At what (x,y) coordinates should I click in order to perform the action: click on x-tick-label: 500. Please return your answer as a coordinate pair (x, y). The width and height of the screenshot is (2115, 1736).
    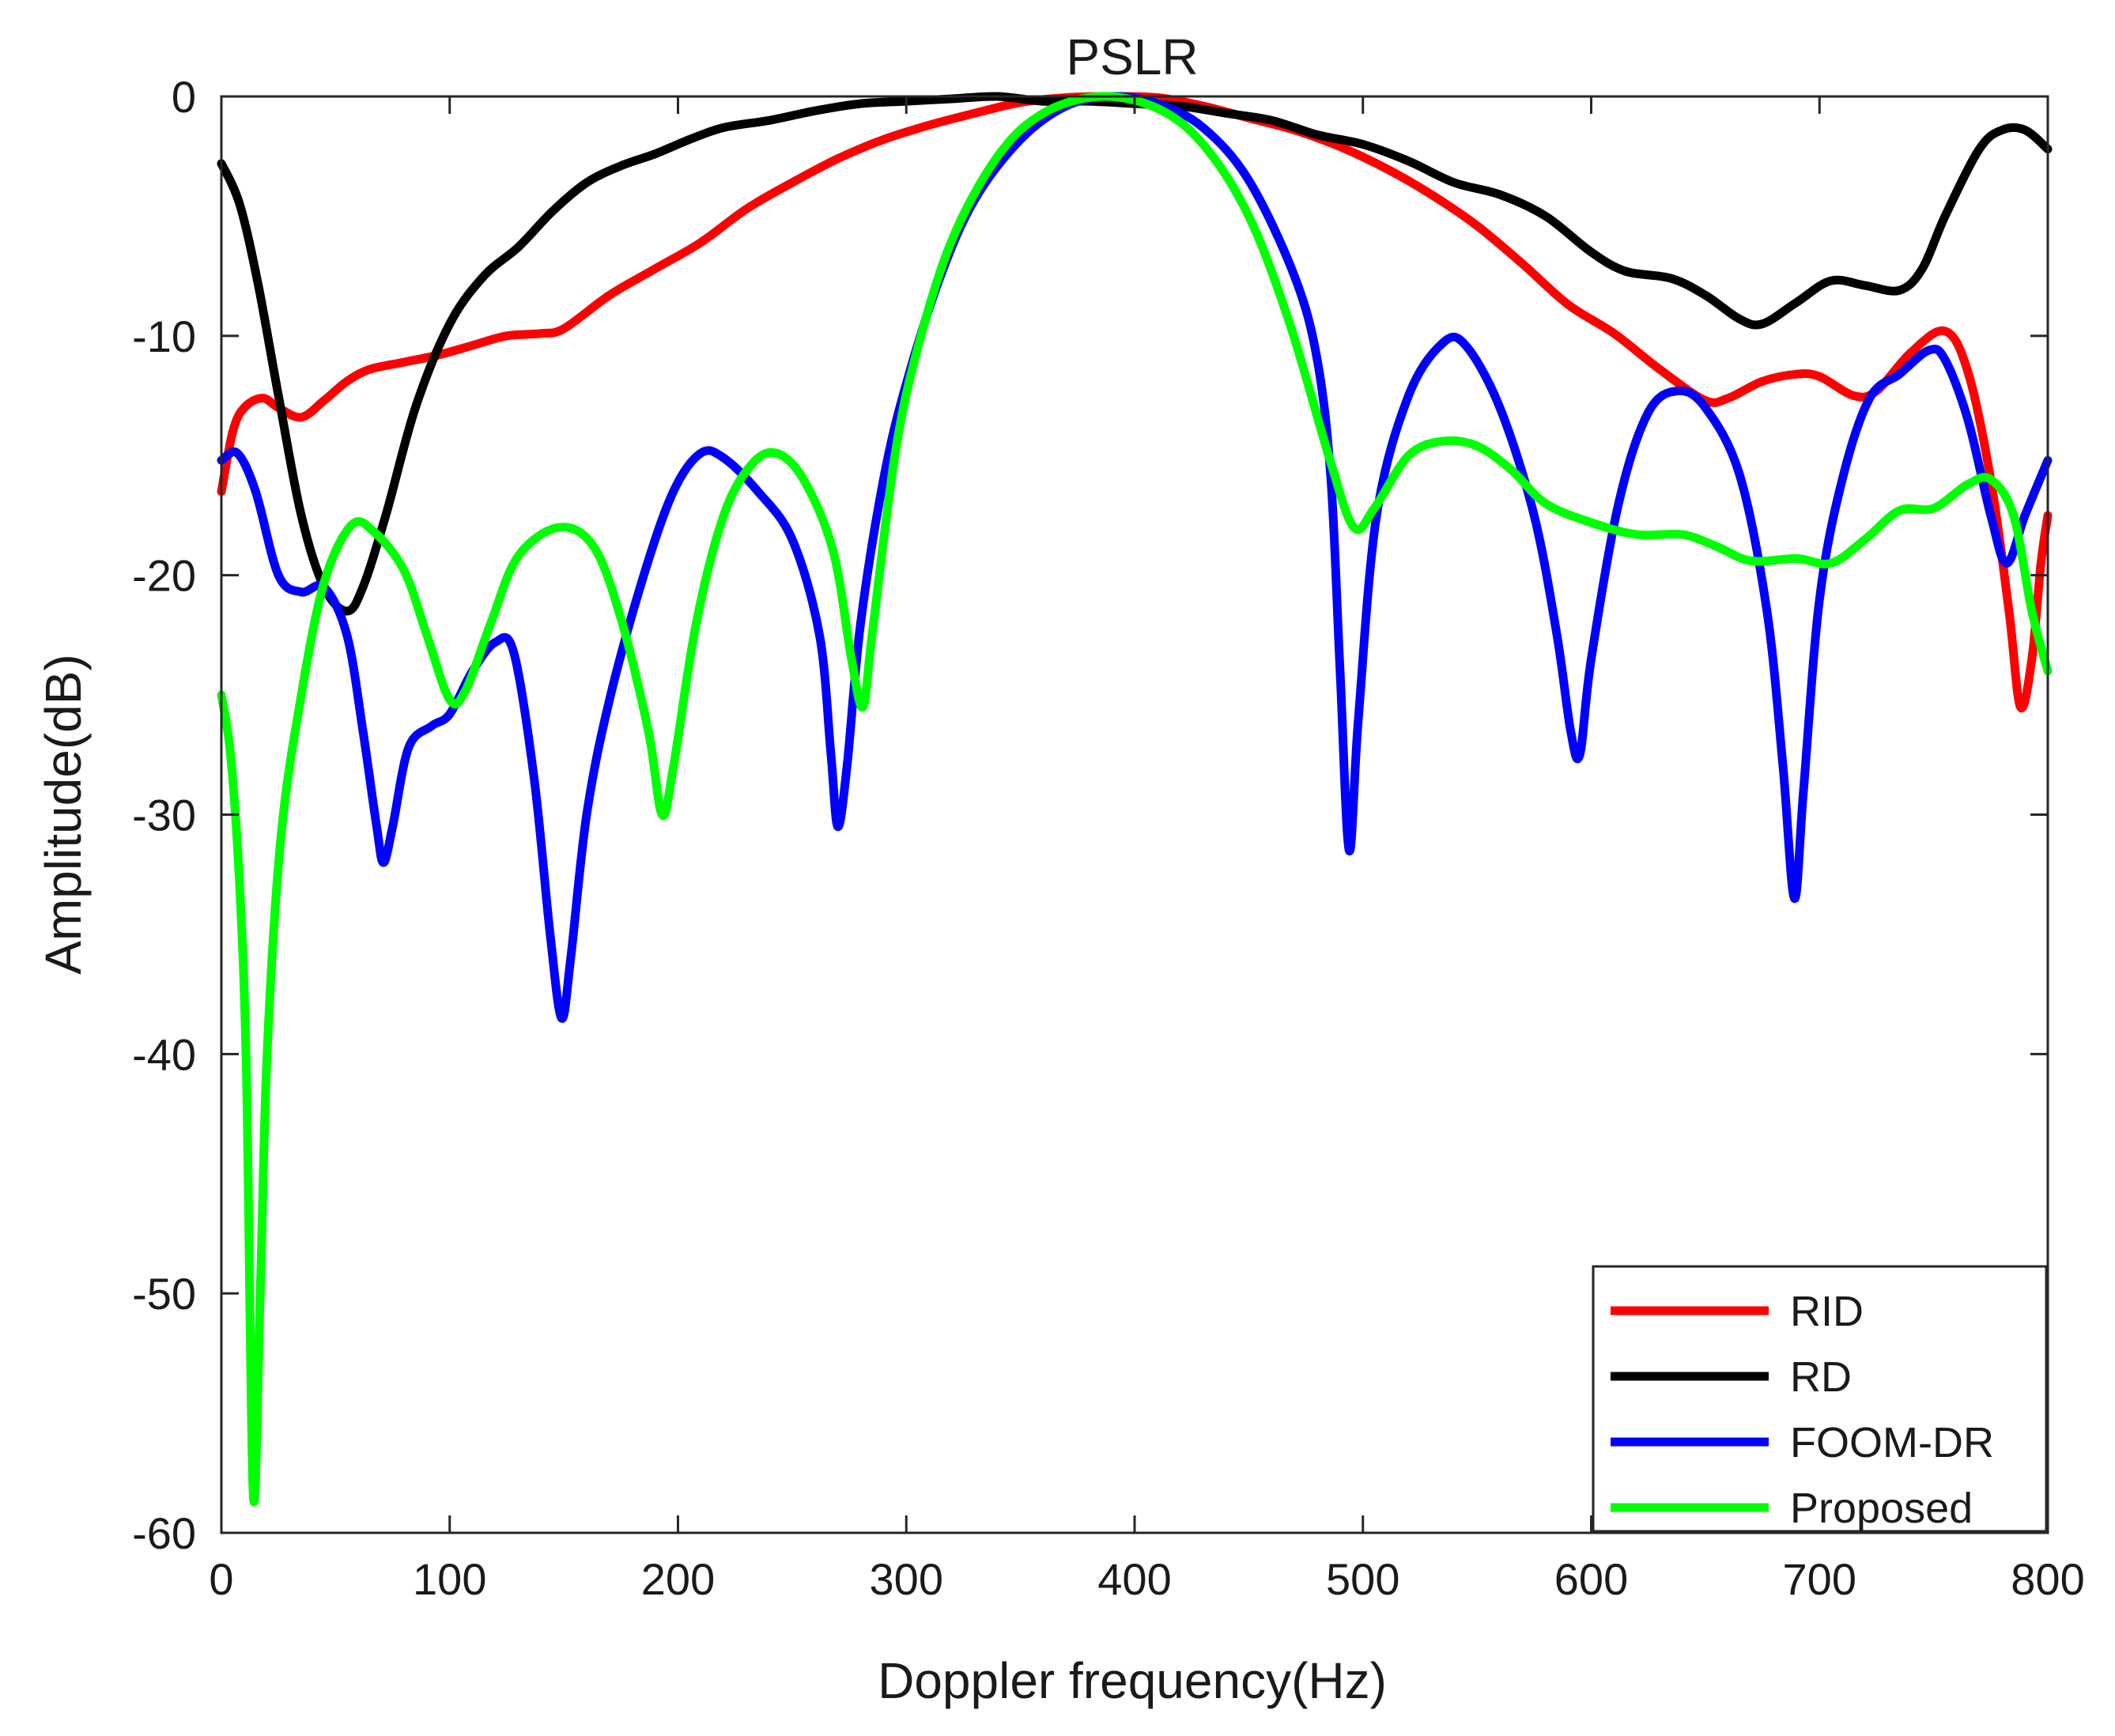
    Looking at the image, I should click on (1362, 1579).